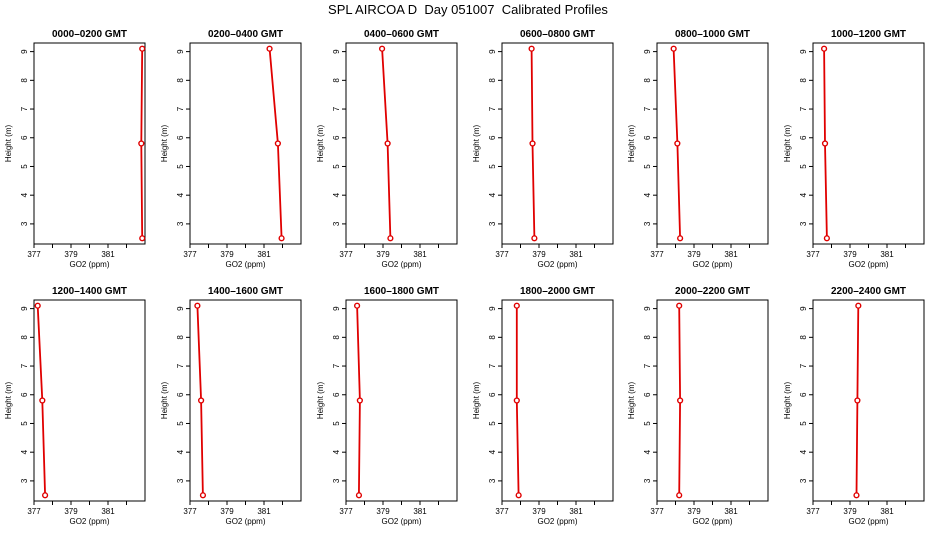 This screenshot has height=540, width=936. I want to click on panel-title: 2200–2400 GMT, so click(868, 291).